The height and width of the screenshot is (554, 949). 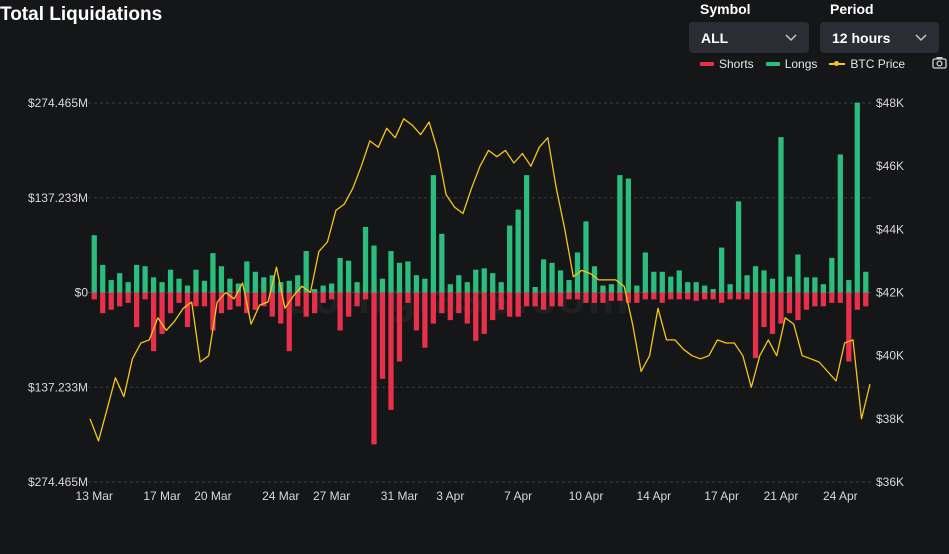 What do you see at coordinates (518, 496) in the screenshot?
I see `x-tick-label: 7 Apr` at bounding box center [518, 496].